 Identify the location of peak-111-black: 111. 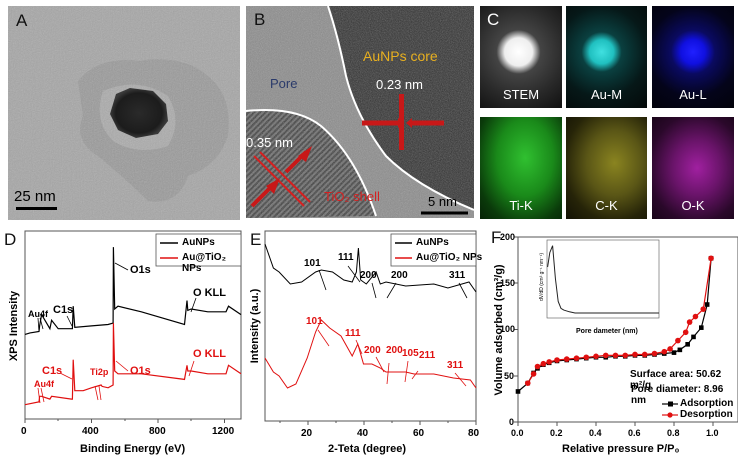
(346, 257).